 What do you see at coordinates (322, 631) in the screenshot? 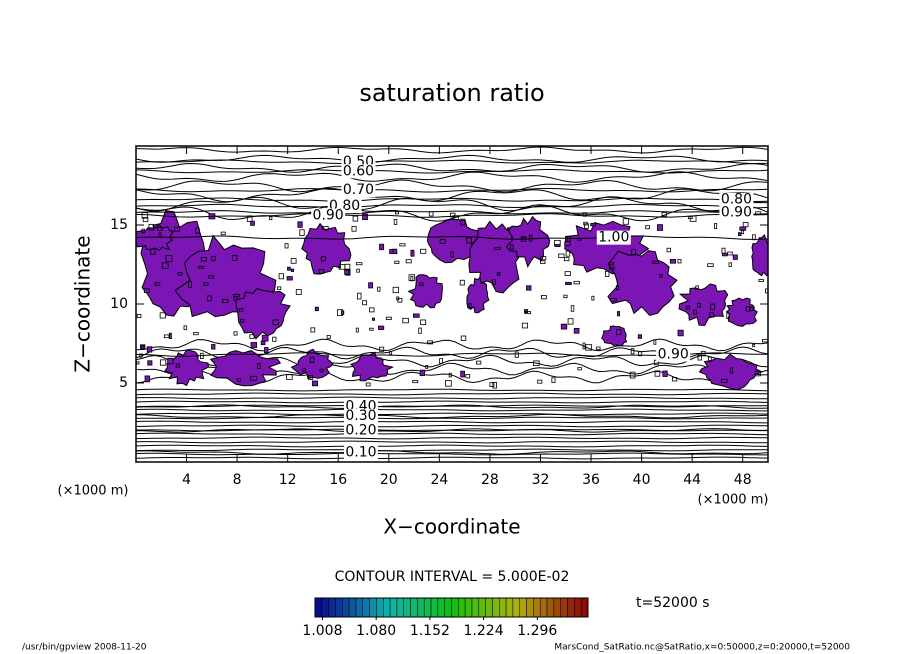
I see `colorbar-tick-label: 1.008` at bounding box center [322, 631].